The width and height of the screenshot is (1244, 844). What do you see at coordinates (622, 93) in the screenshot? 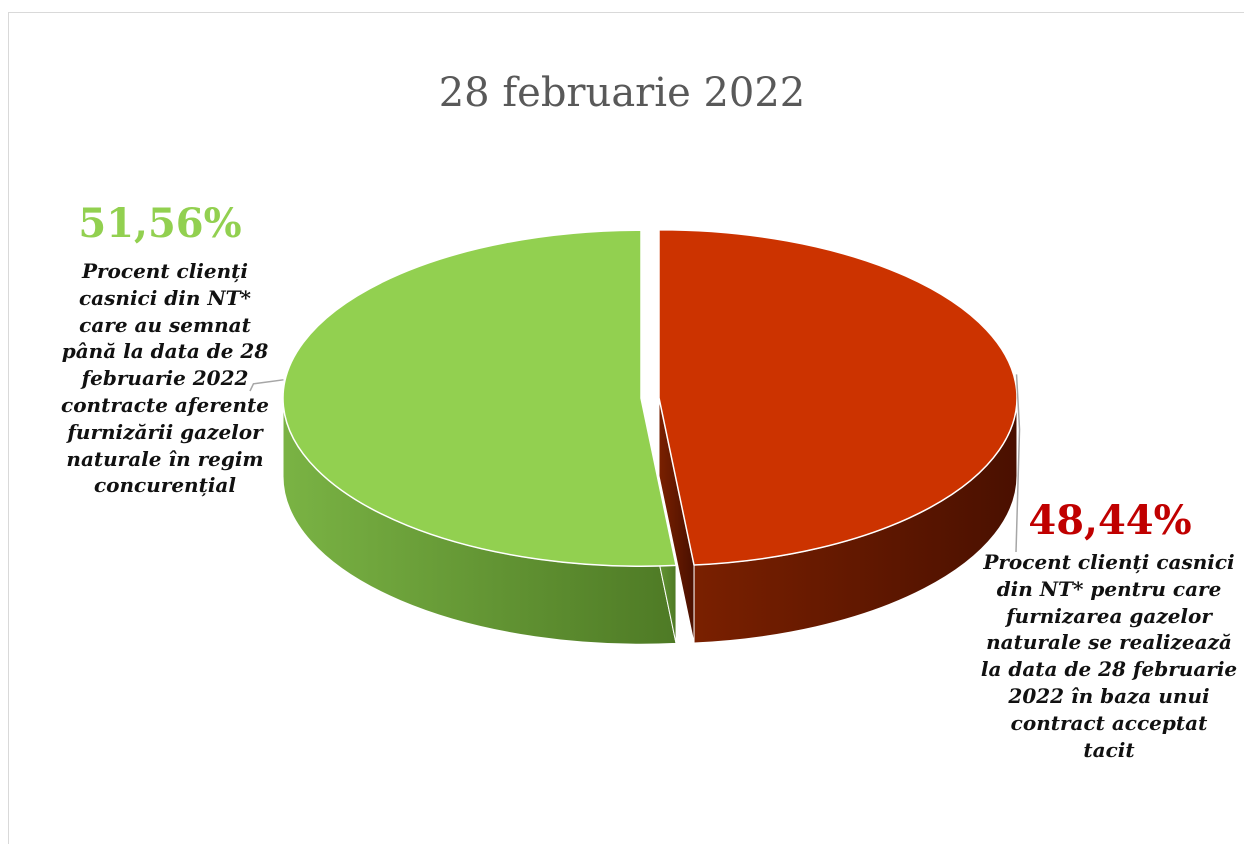
I see `chart-title: 28 februarie 2022` at bounding box center [622, 93].